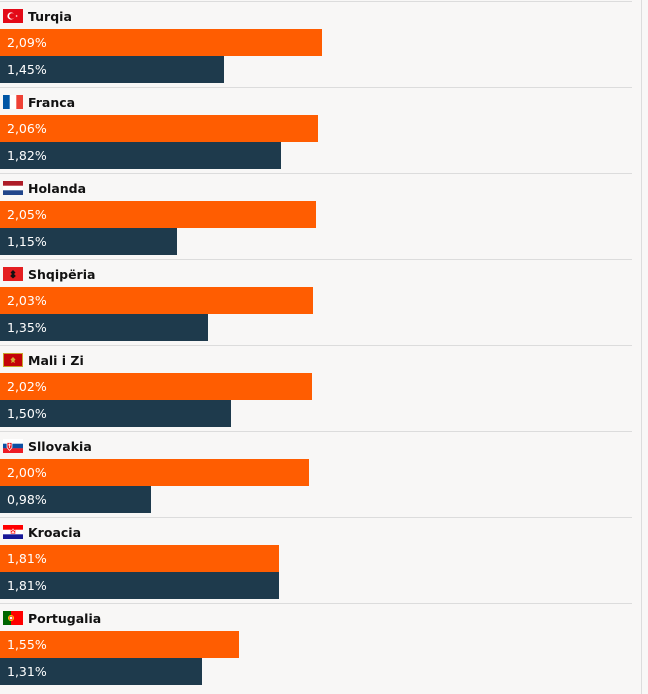  I want to click on bar-value-label: 2,05%, so click(27, 214).